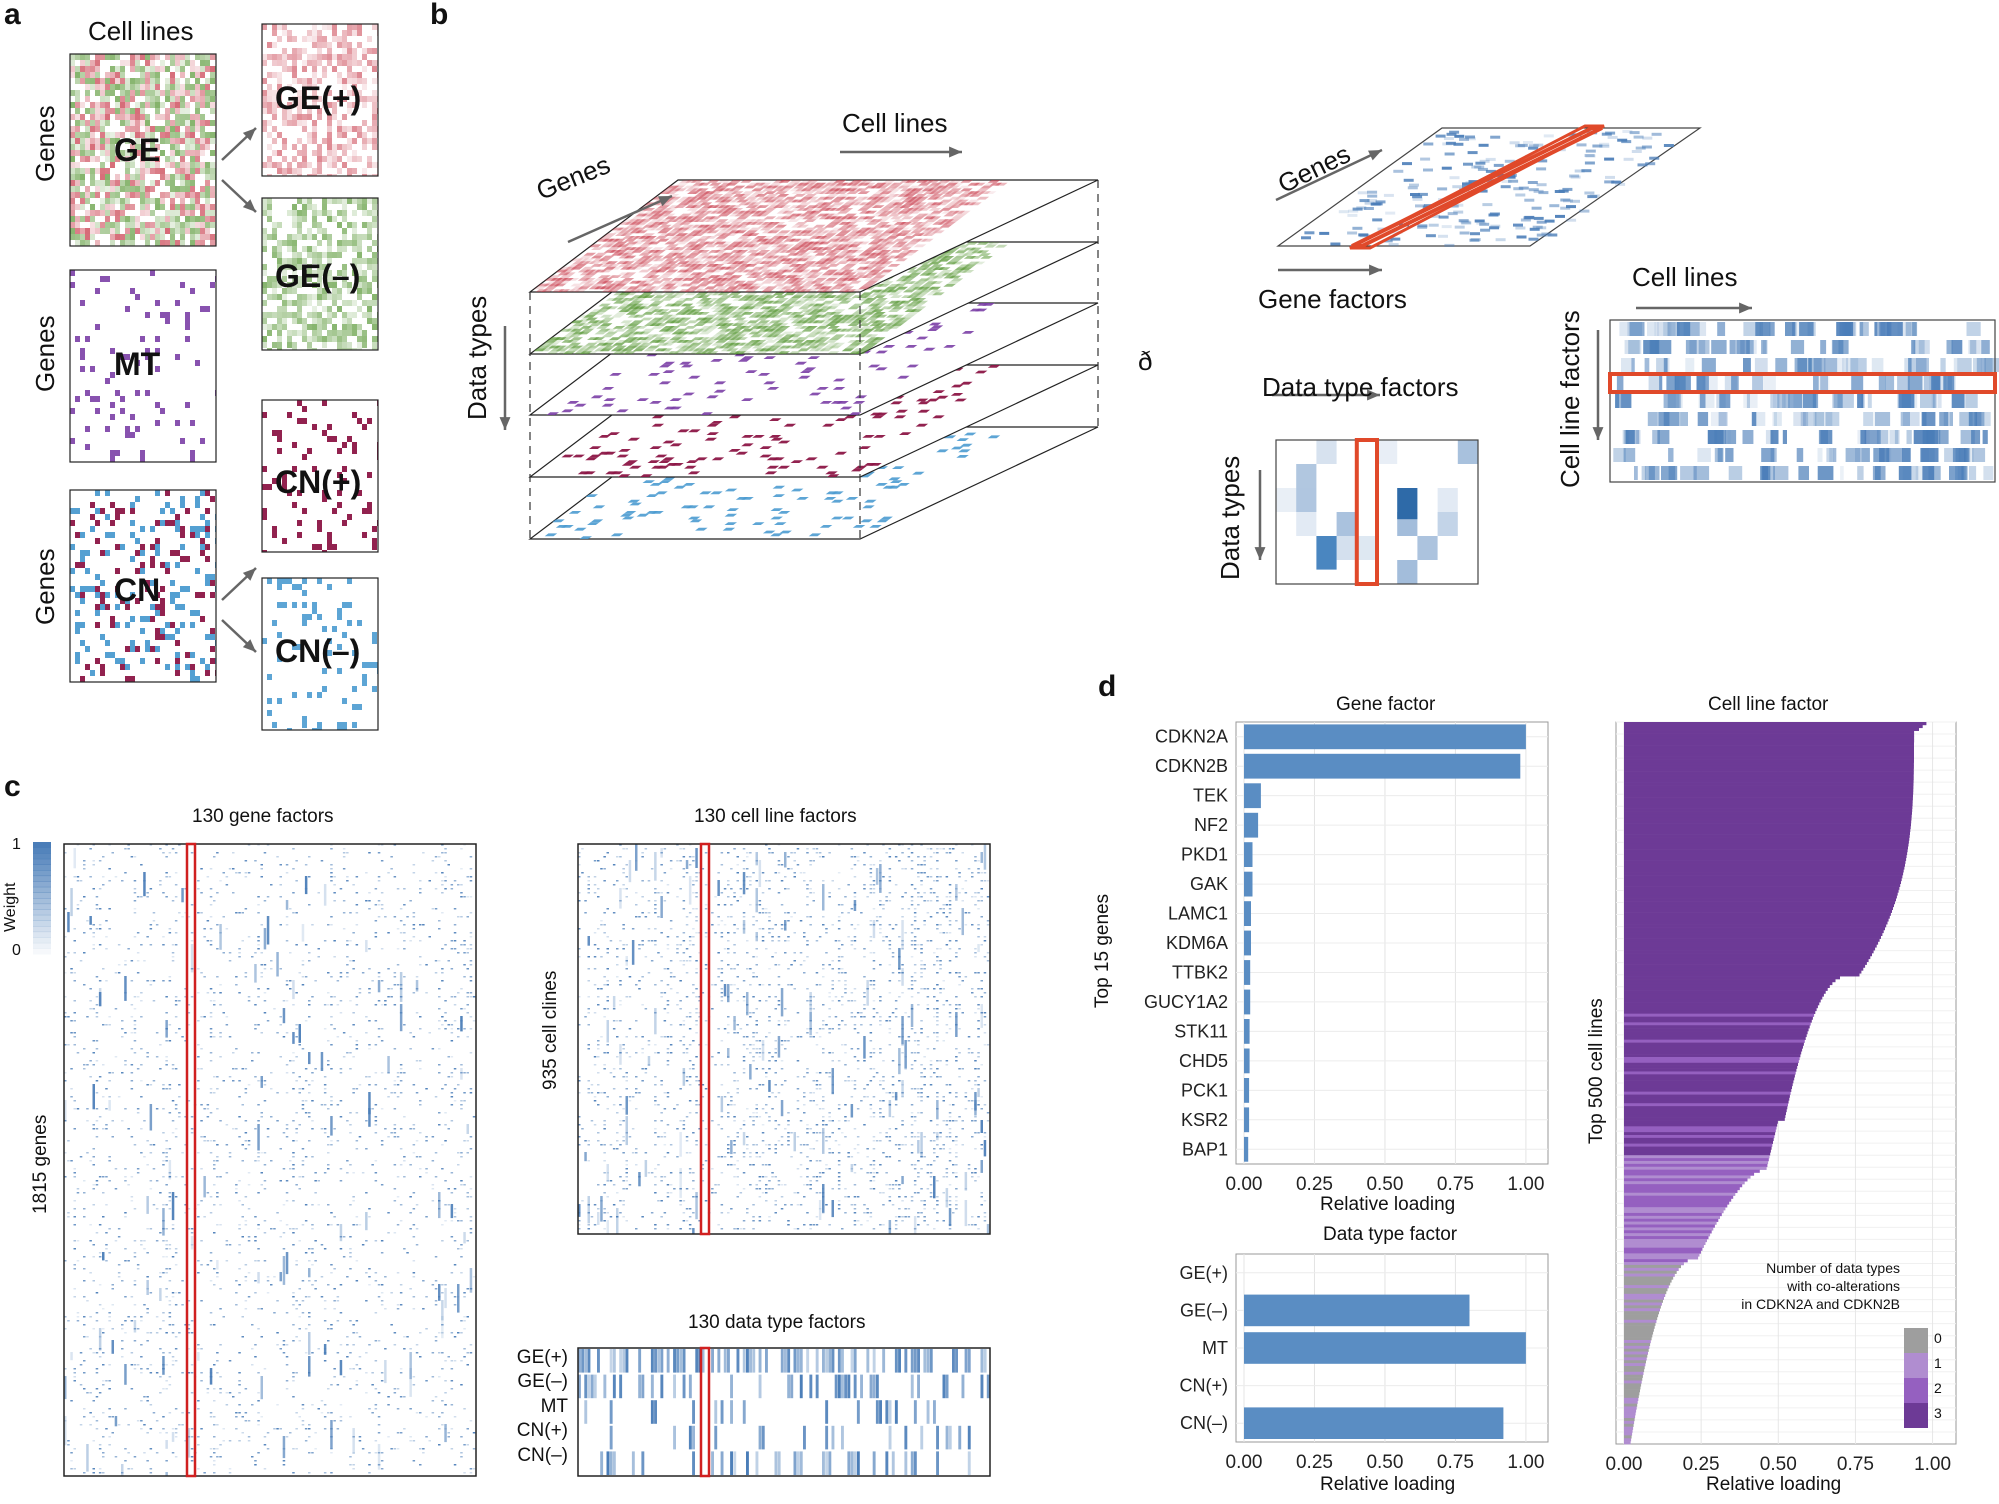 Image resolution: width=1999 pixels, height=1504 pixels. I want to click on b-data-types-label: Data types, so click(477, 358).